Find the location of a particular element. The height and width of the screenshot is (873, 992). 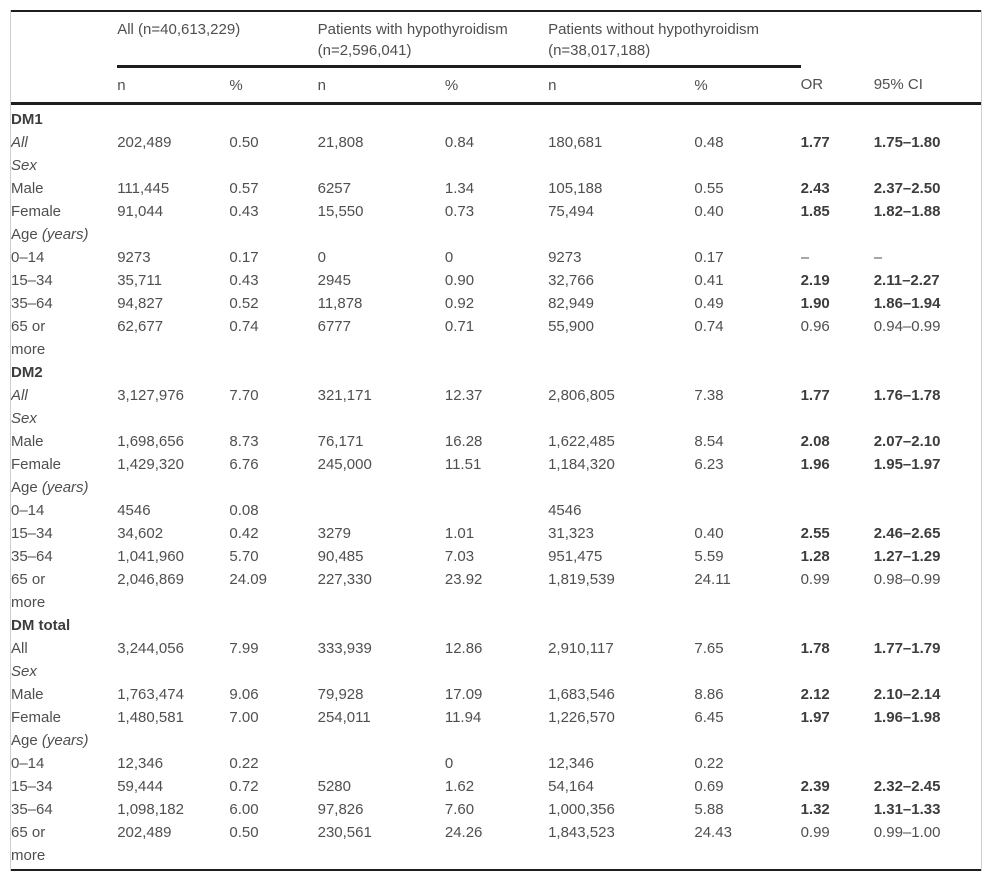

cell: 0.57 is located at coordinates (244, 188).